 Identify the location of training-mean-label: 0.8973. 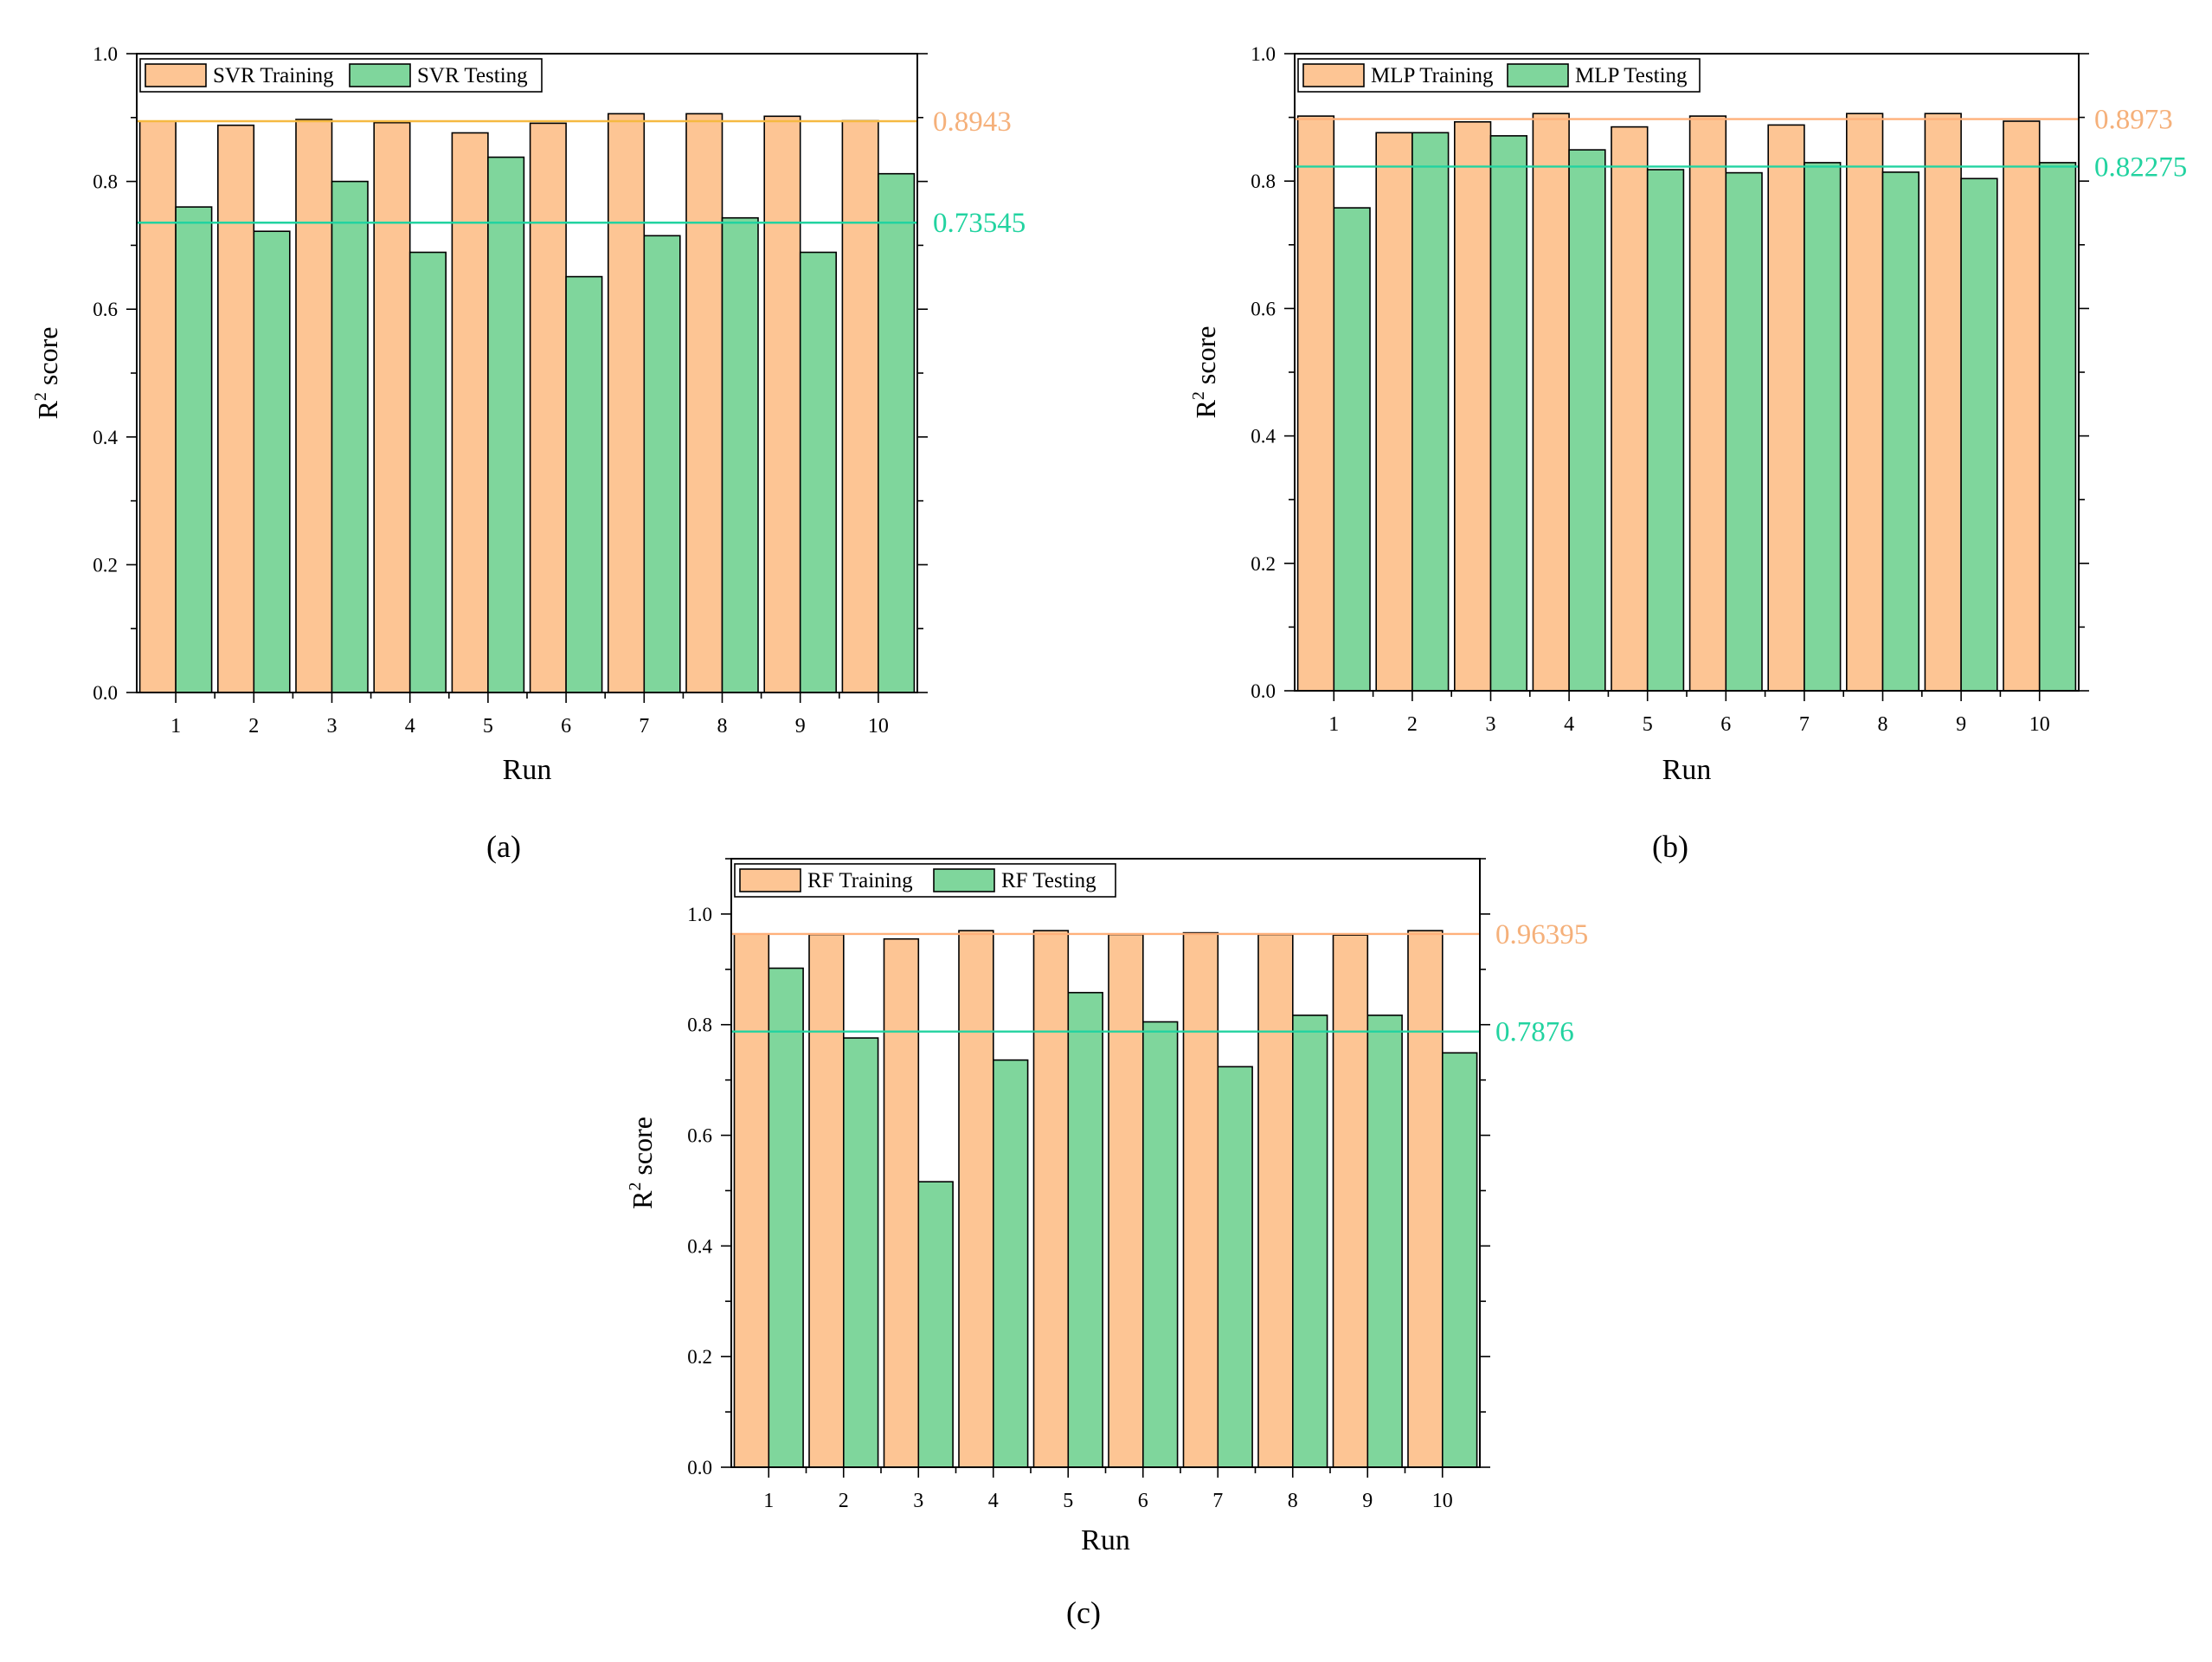
(2133, 120).